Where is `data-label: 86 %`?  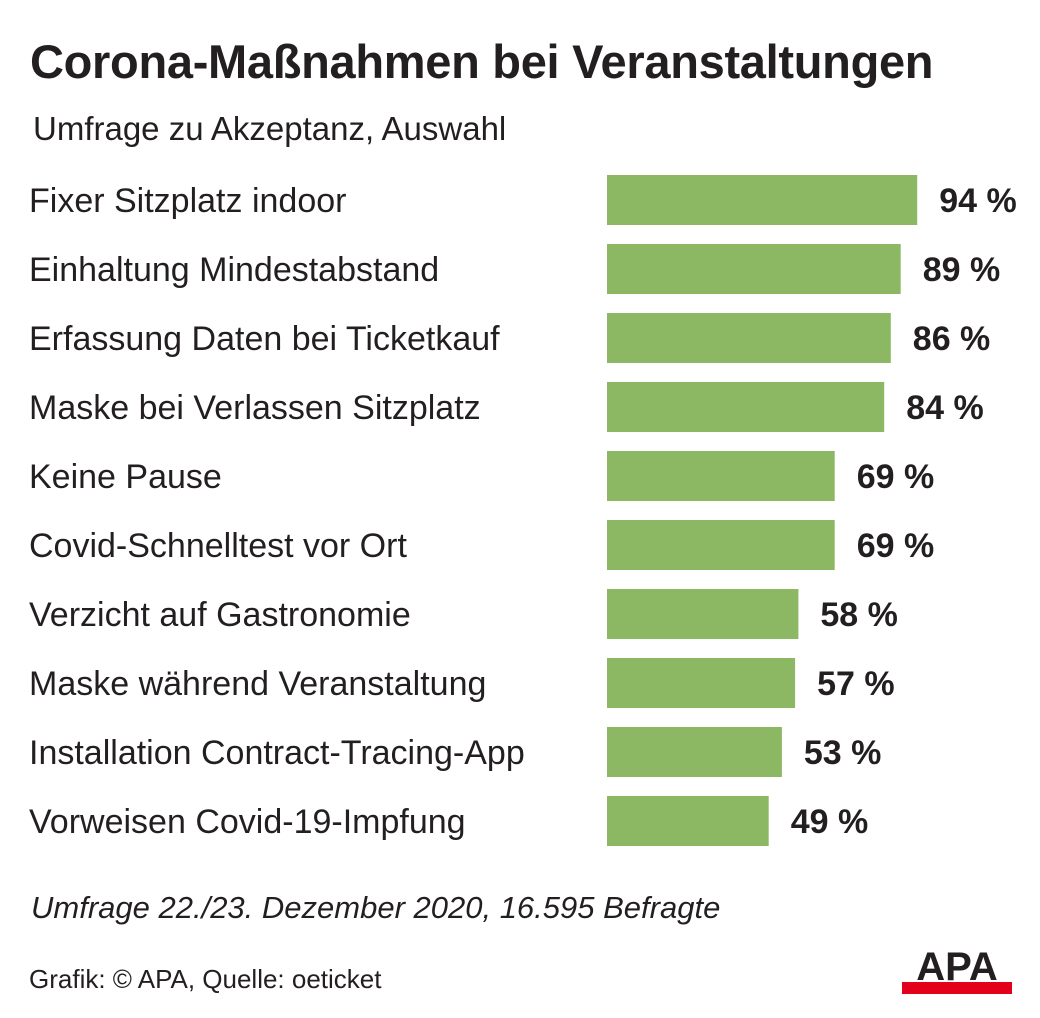 data-label: 86 % is located at coordinates (952, 339).